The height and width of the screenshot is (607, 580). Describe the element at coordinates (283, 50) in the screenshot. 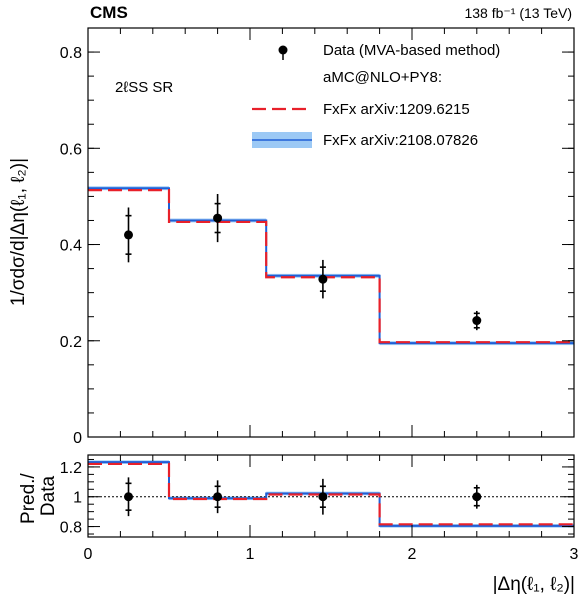

I see `legend-data-marker` at that location.